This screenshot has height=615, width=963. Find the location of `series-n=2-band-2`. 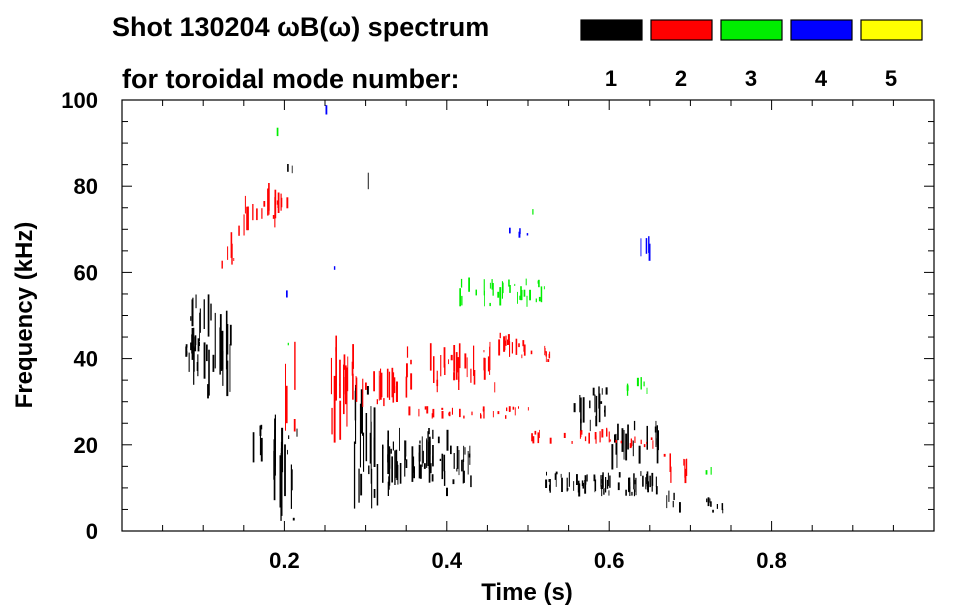

series-n=2-band-2 is located at coordinates (275, 205).